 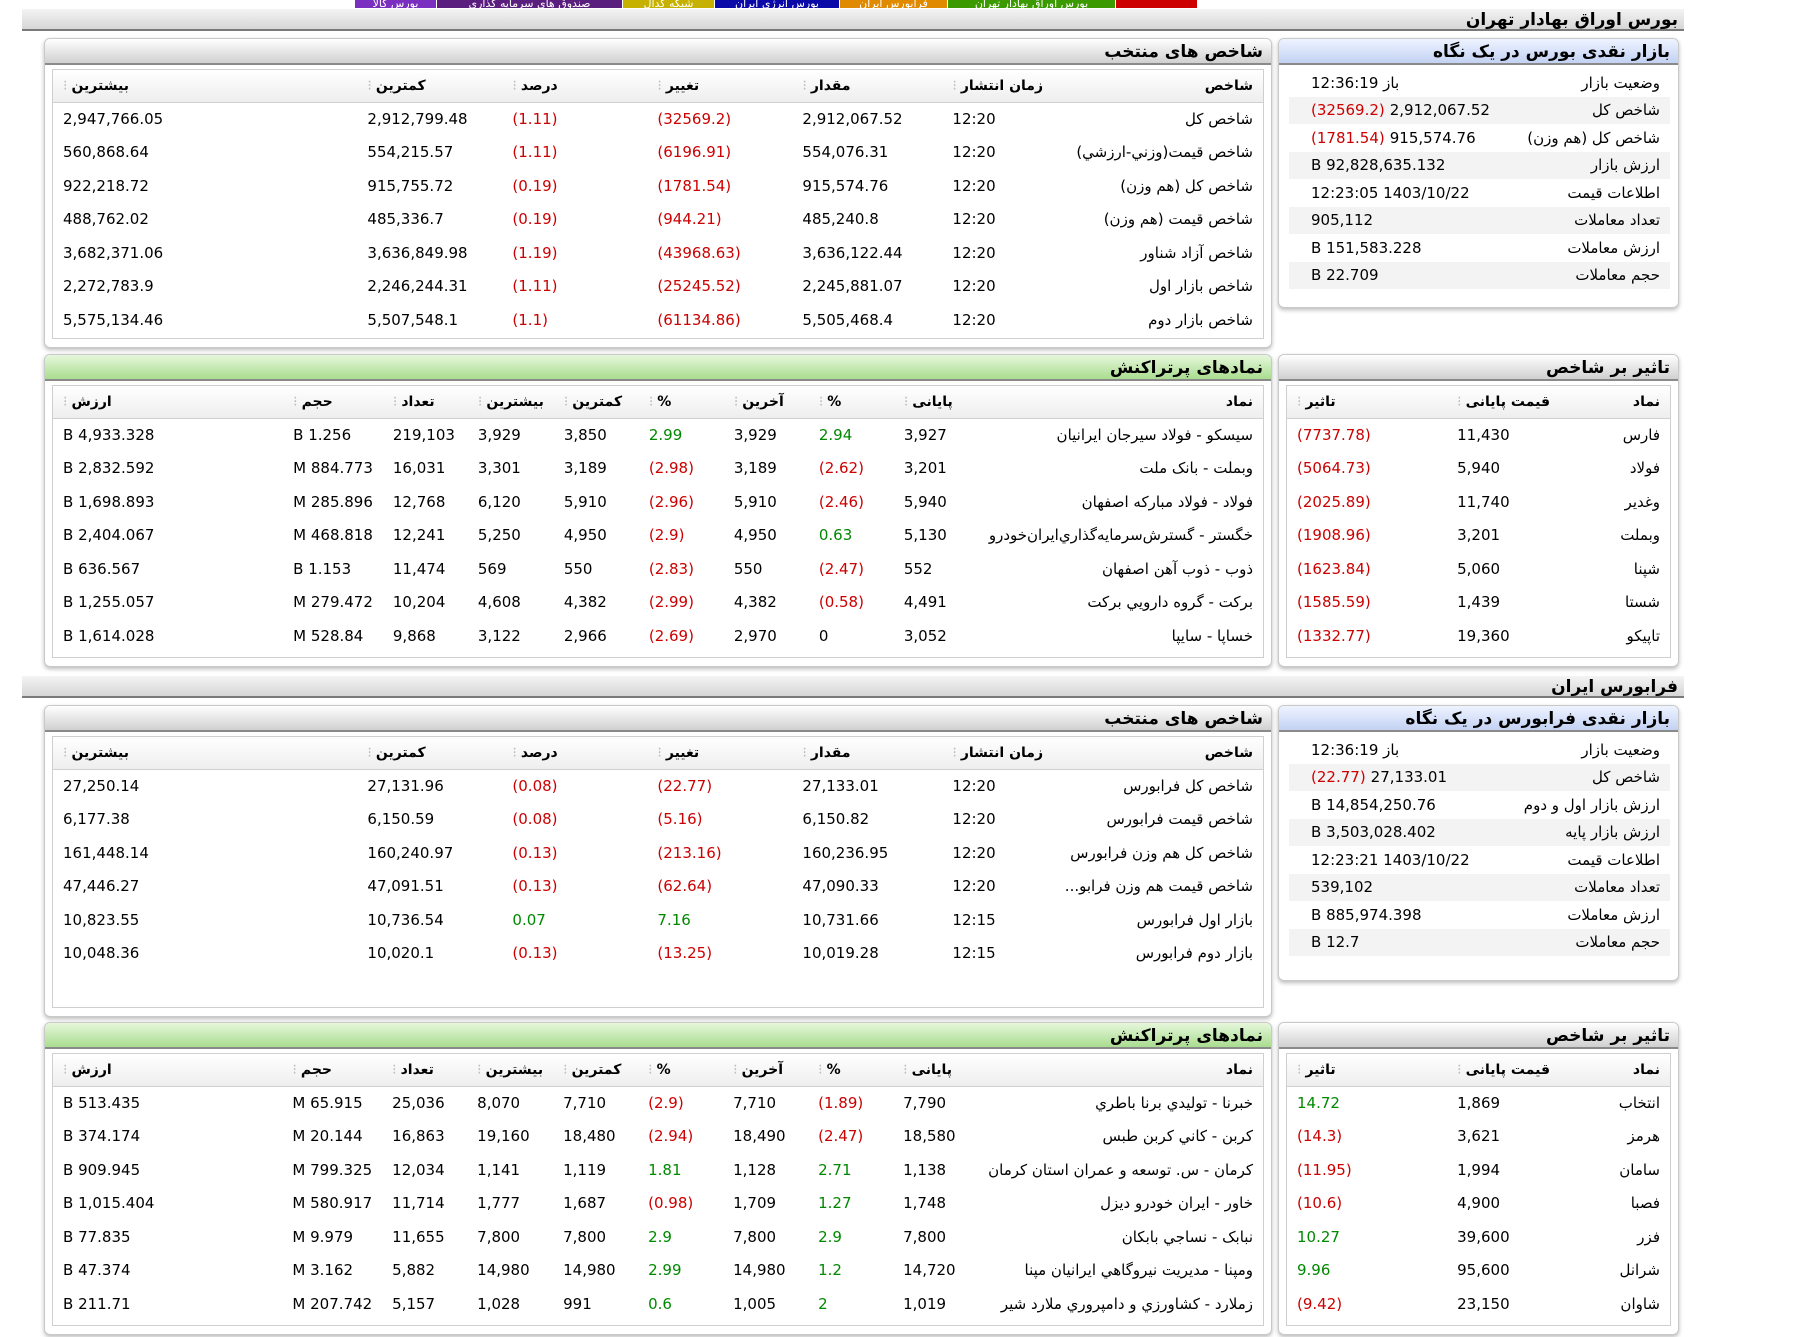 I want to click on cell: 1.27, so click(x=835, y=1203).